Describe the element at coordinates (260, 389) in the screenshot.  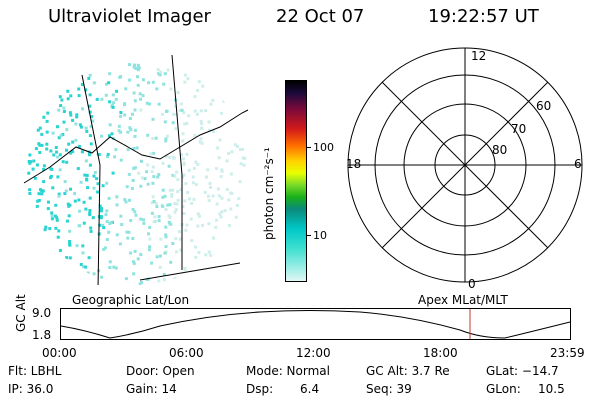
I see `status-dsp-label: Dsp:` at that location.